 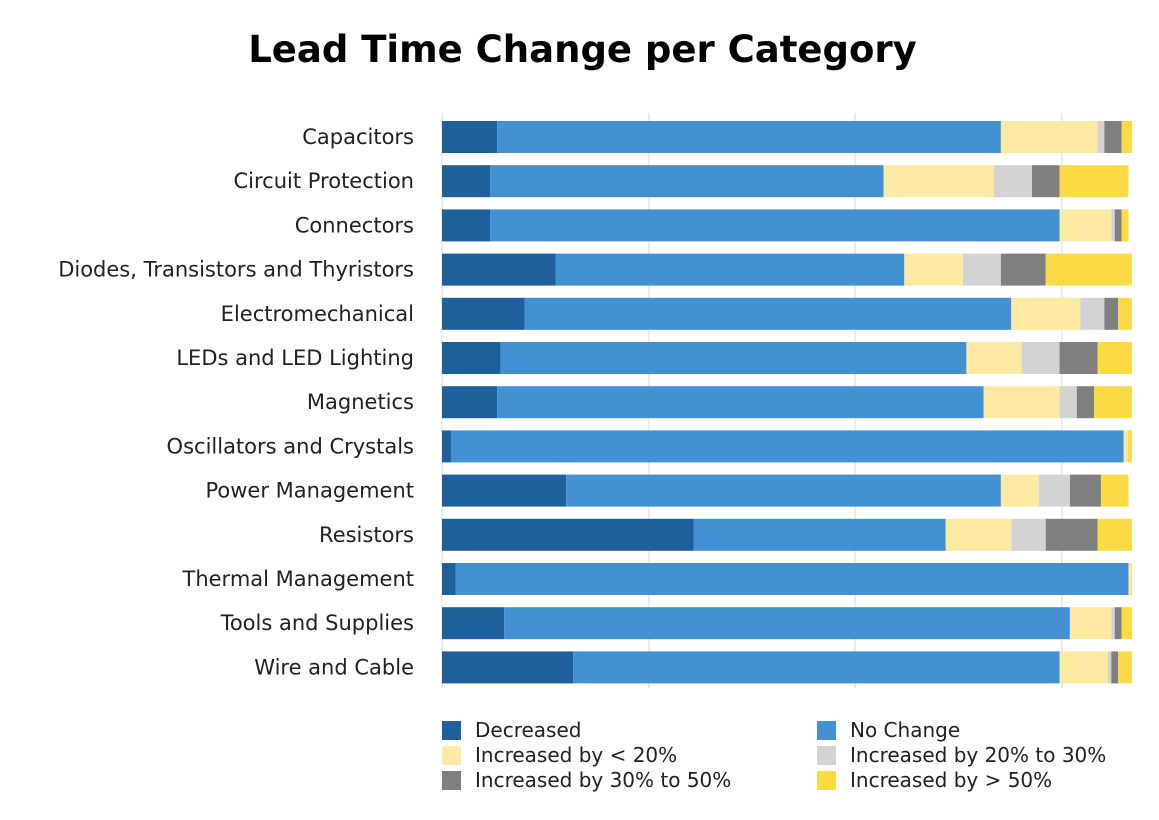 I want to click on legend-label: Increased by > 50%, so click(x=951, y=780).